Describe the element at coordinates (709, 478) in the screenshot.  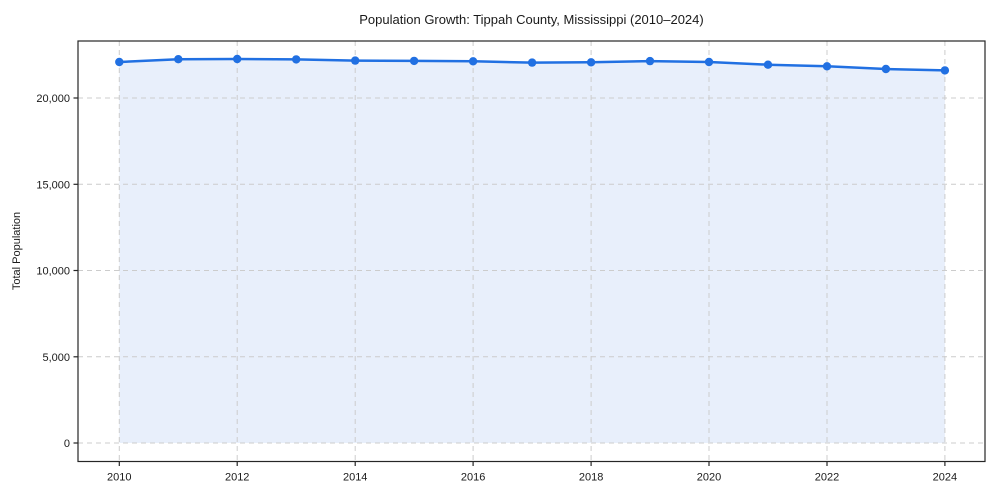
I see `x-tick-label: 2020` at that location.